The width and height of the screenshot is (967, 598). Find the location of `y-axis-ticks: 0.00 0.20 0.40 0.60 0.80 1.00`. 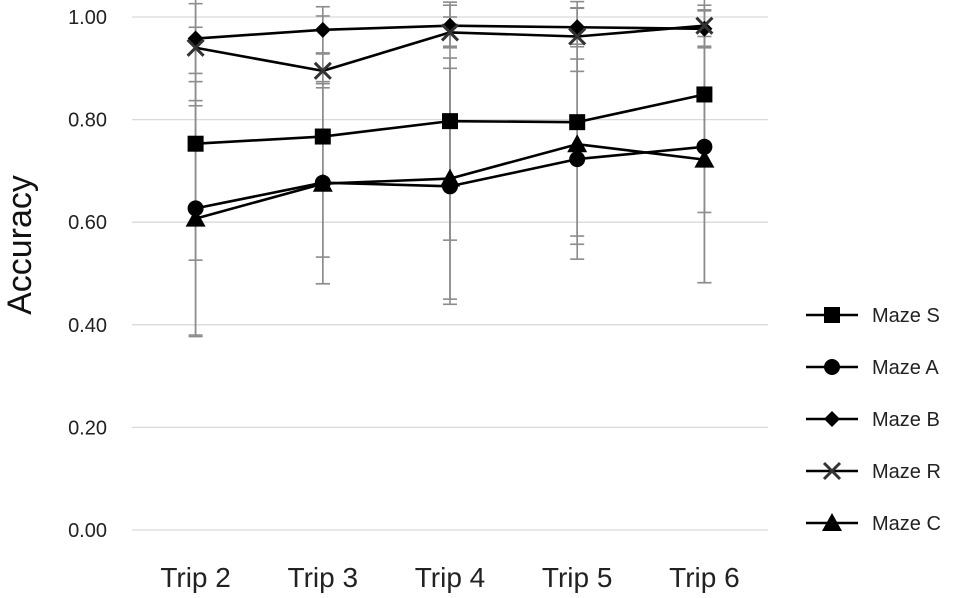

y-axis-ticks: 0.00 0.20 0.40 0.60 0.80 1.00 is located at coordinates (87, 274).